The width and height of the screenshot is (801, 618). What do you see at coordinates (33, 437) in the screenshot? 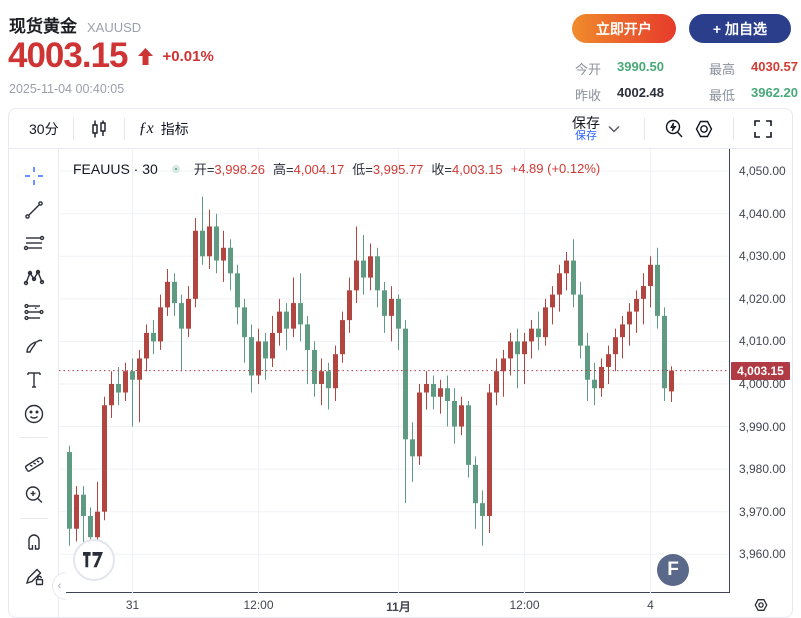
I see `tools-divider` at bounding box center [33, 437].